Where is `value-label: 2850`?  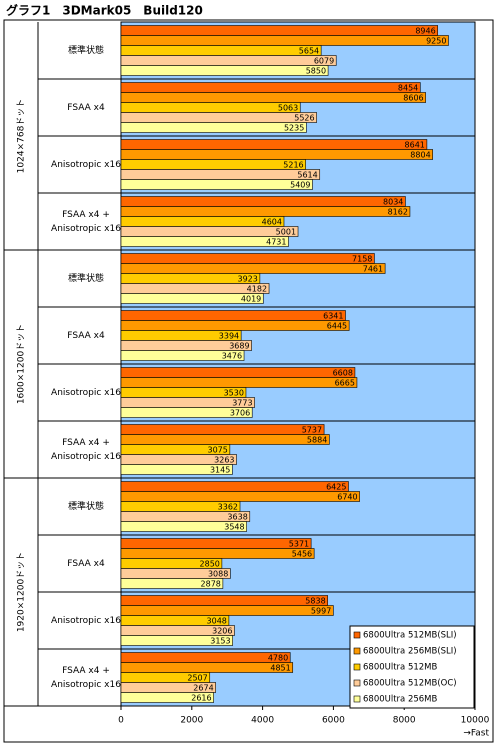
value-label: 2850 is located at coordinates (210, 564).